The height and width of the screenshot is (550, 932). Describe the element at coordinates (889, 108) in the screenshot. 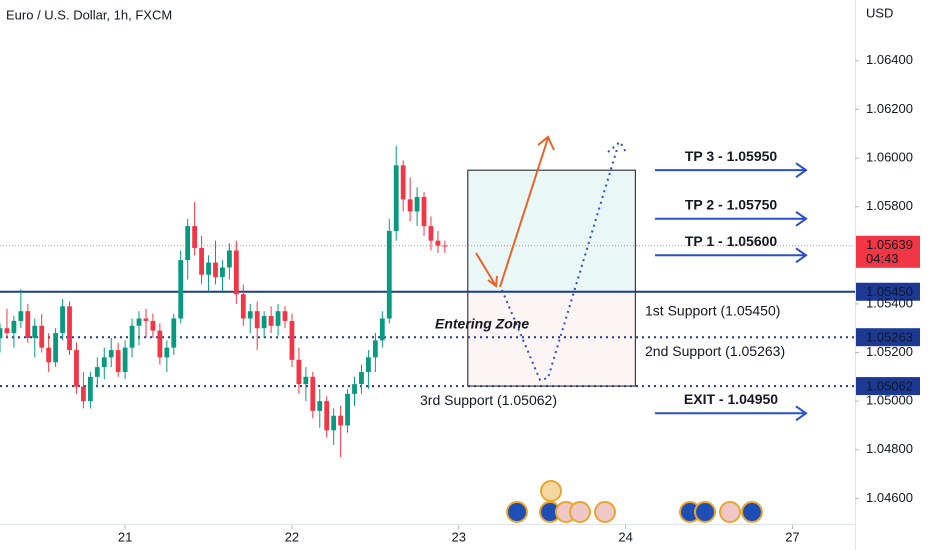

I see `y-tick-label: 1.06200` at that location.